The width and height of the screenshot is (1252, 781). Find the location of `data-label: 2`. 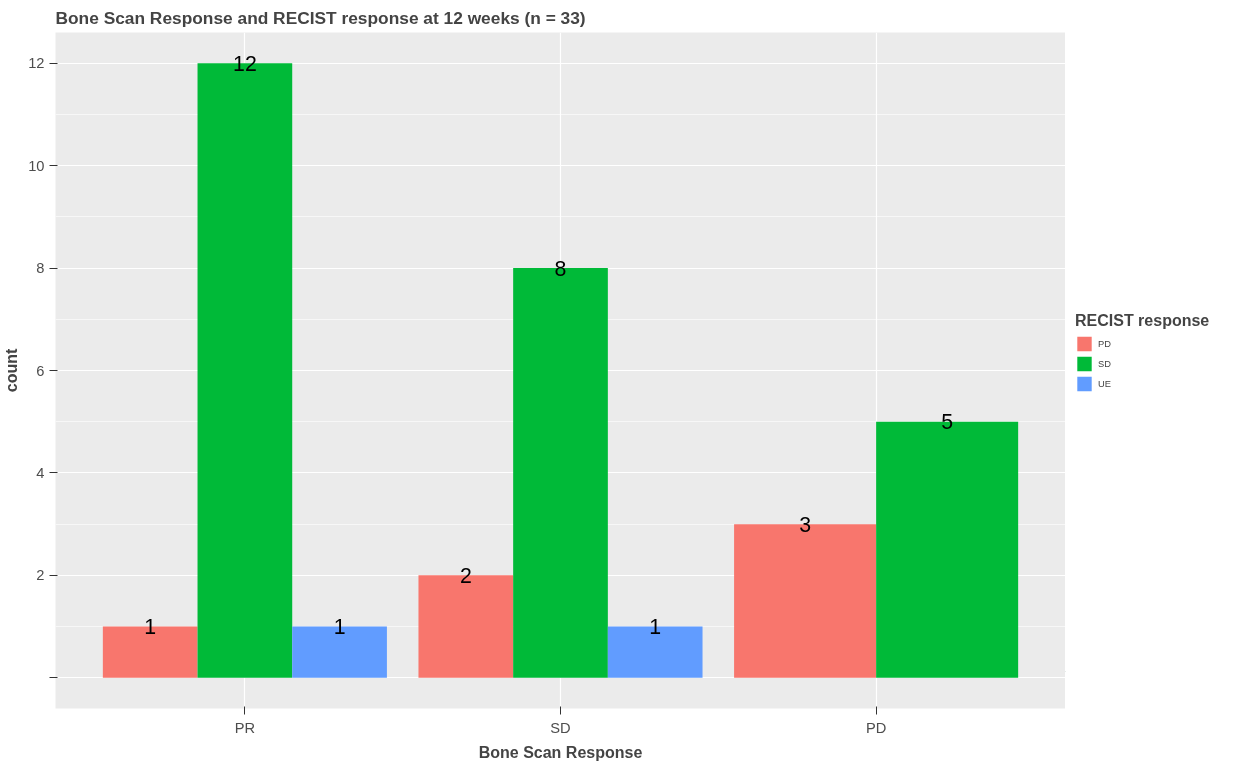

data-label: 2 is located at coordinates (465, 575).